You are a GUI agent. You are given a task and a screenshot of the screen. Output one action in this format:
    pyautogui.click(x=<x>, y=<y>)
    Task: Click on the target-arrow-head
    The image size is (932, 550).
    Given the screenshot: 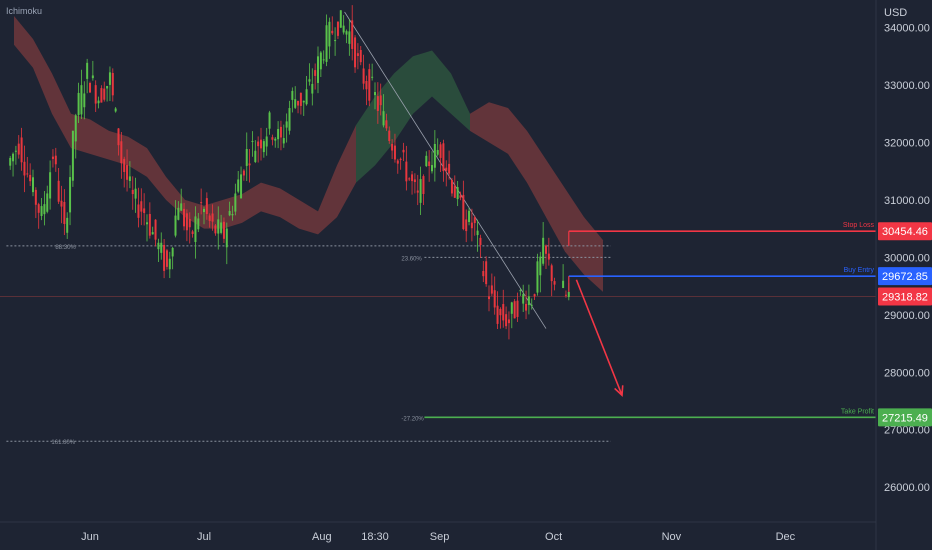 What is the action you would take?
    pyautogui.click(x=619, y=391)
    